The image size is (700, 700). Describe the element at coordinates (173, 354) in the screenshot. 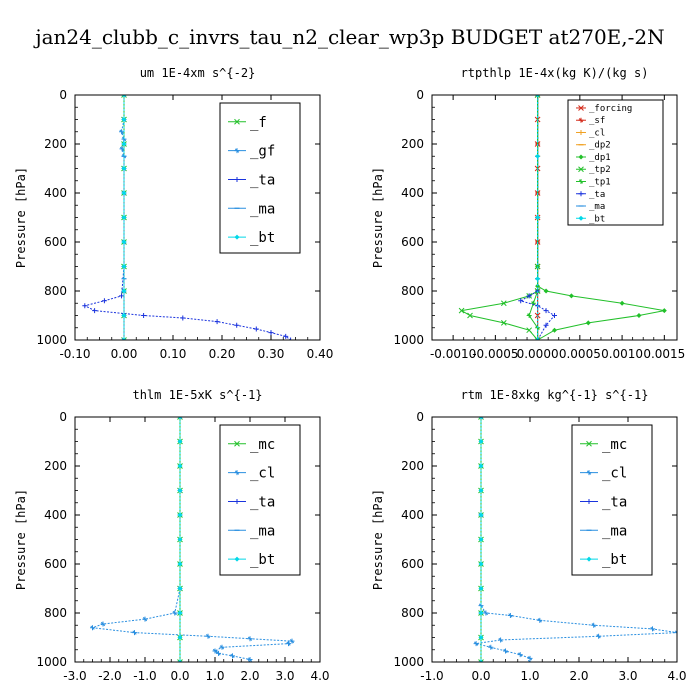

I see `x-tick-label: 0.10` at that location.